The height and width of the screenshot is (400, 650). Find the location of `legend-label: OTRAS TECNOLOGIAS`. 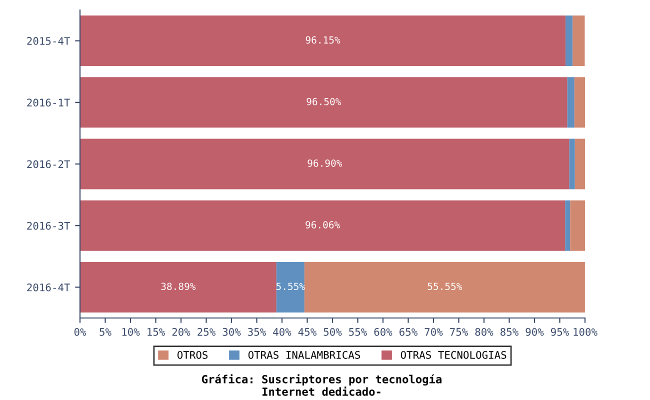

legend-label: OTRAS TECNOLOGIAS is located at coordinates (453, 354).